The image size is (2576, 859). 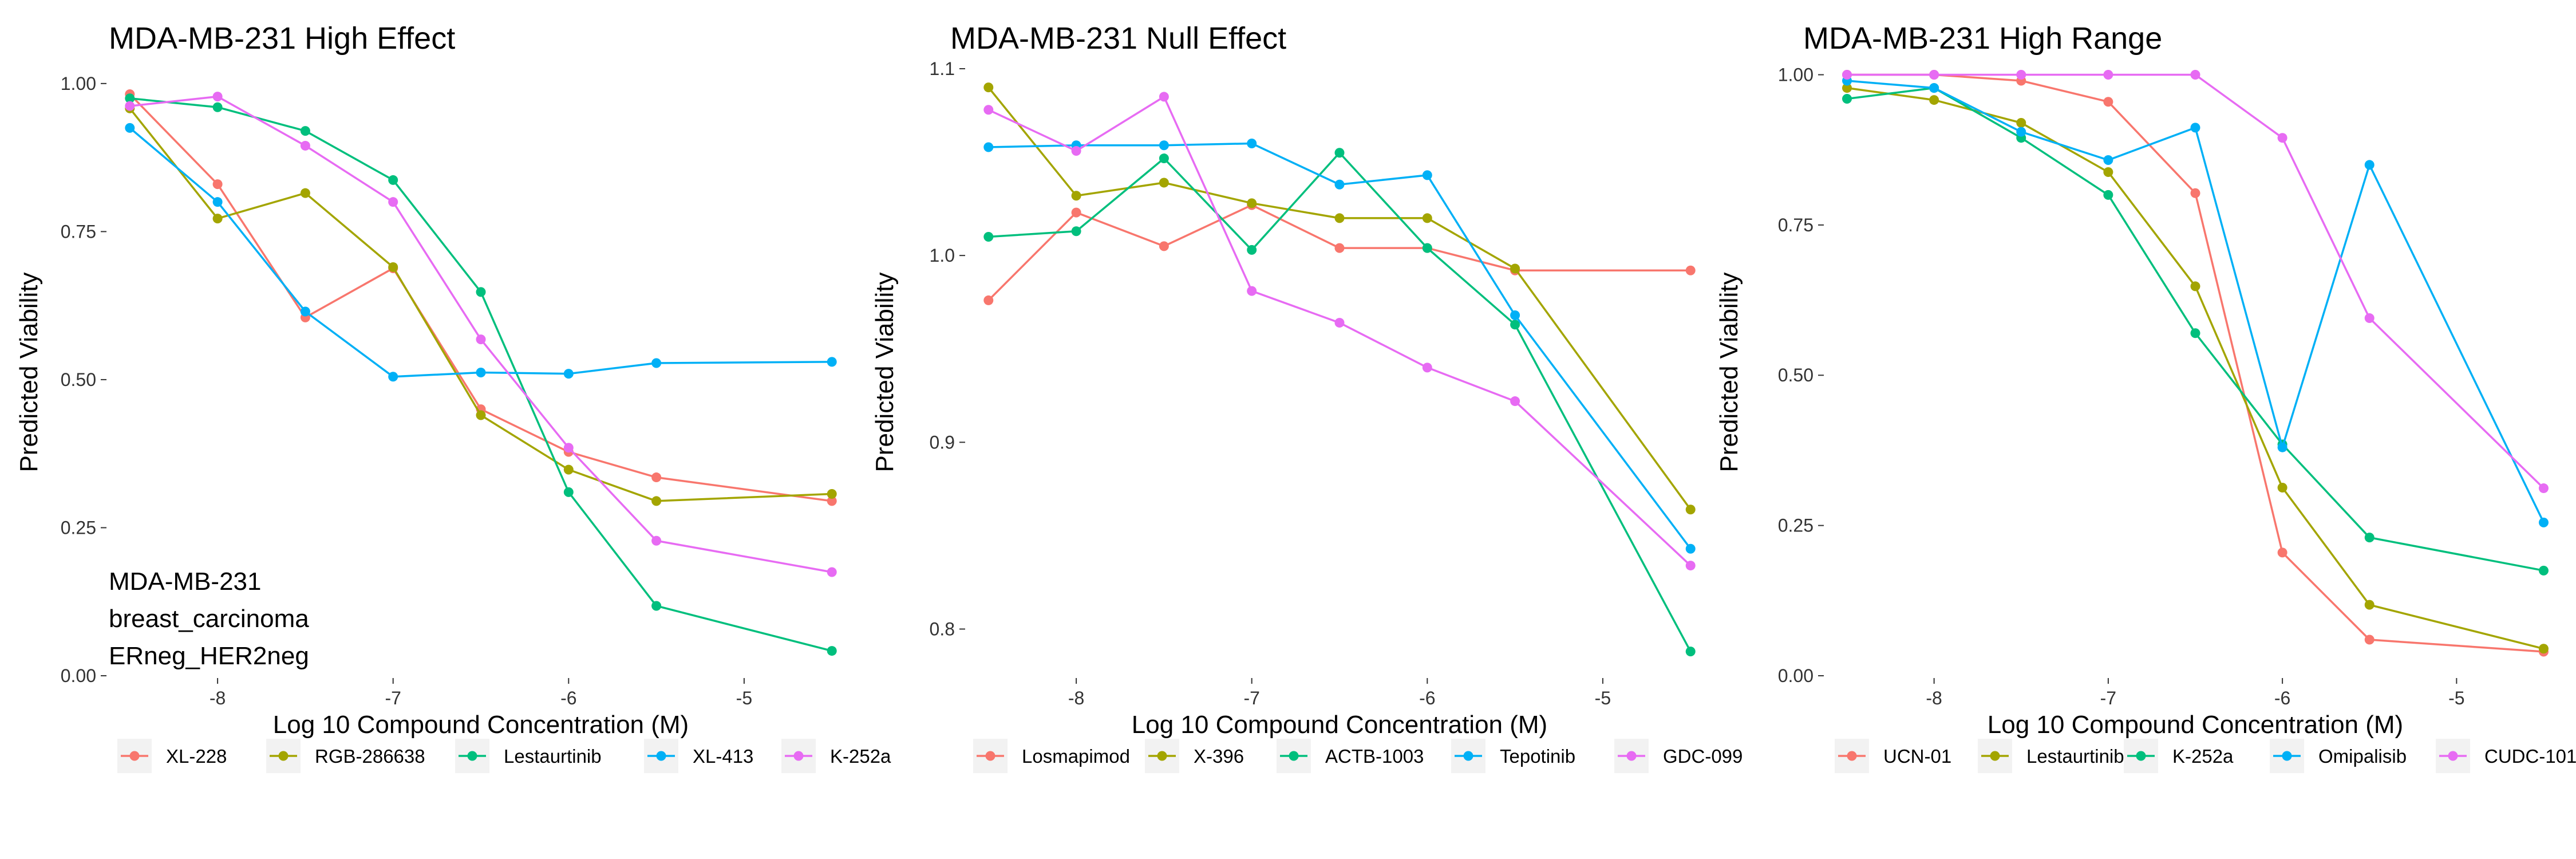 I want to click on x-tick-label: -6, so click(x=1427, y=698).